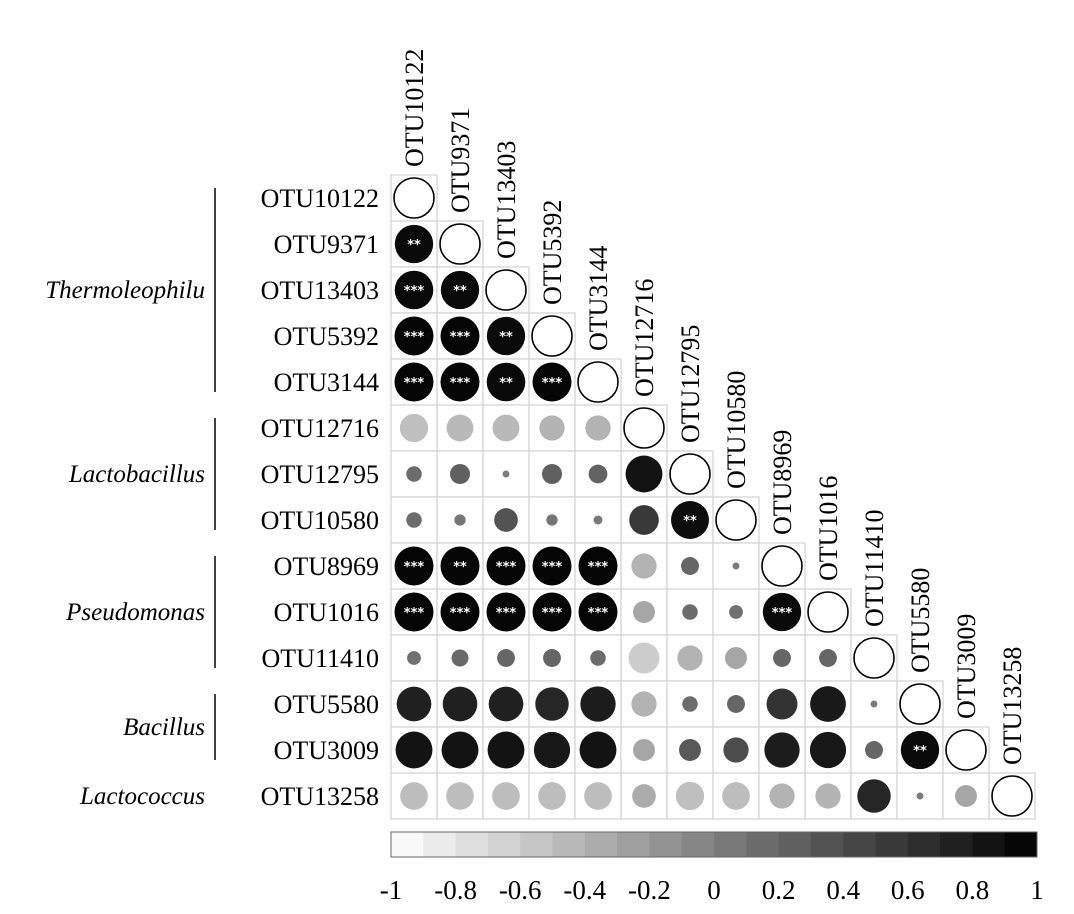  I want to click on significance-4-1: ***, so click(460, 383).